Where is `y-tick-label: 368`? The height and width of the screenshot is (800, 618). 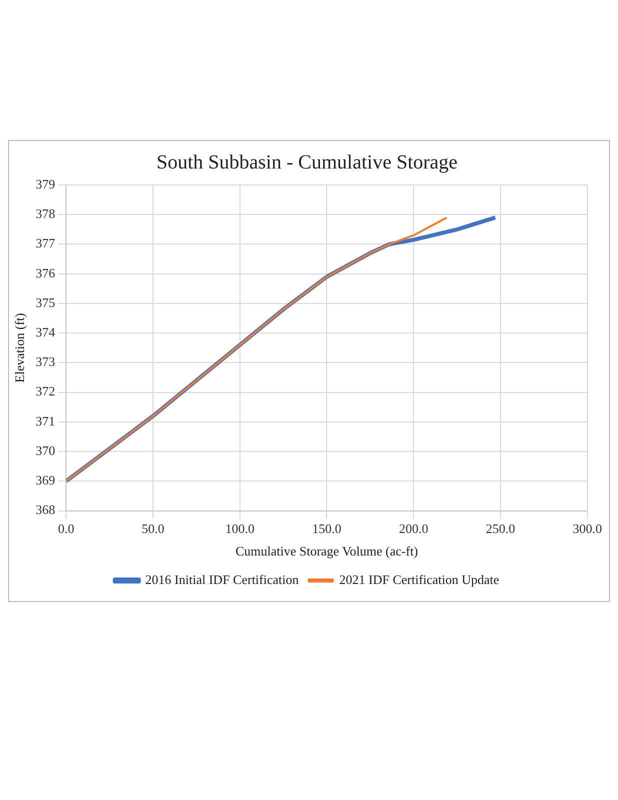
y-tick-label: 368 is located at coordinates (46, 510).